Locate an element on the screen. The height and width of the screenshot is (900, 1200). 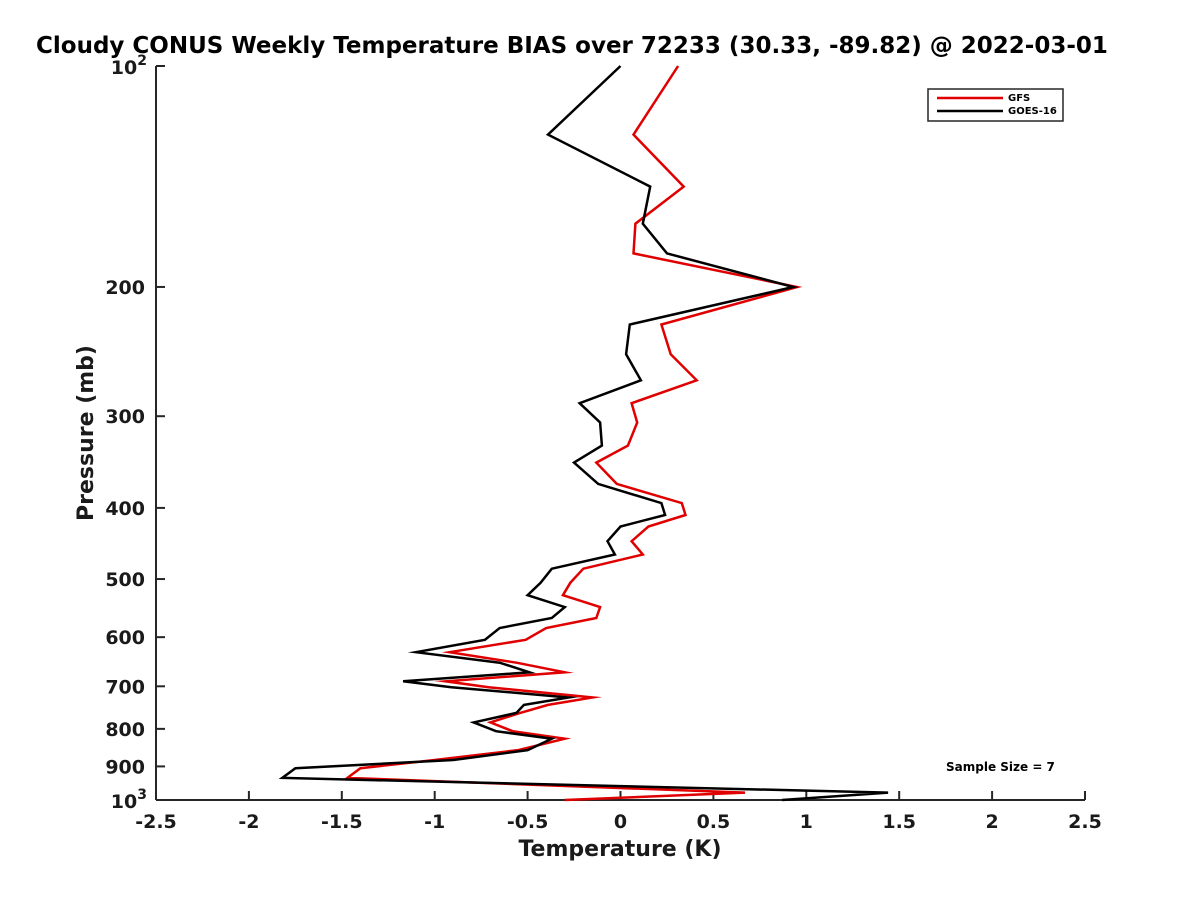
x-tick-label: 2 is located at coordinates (991, 822).